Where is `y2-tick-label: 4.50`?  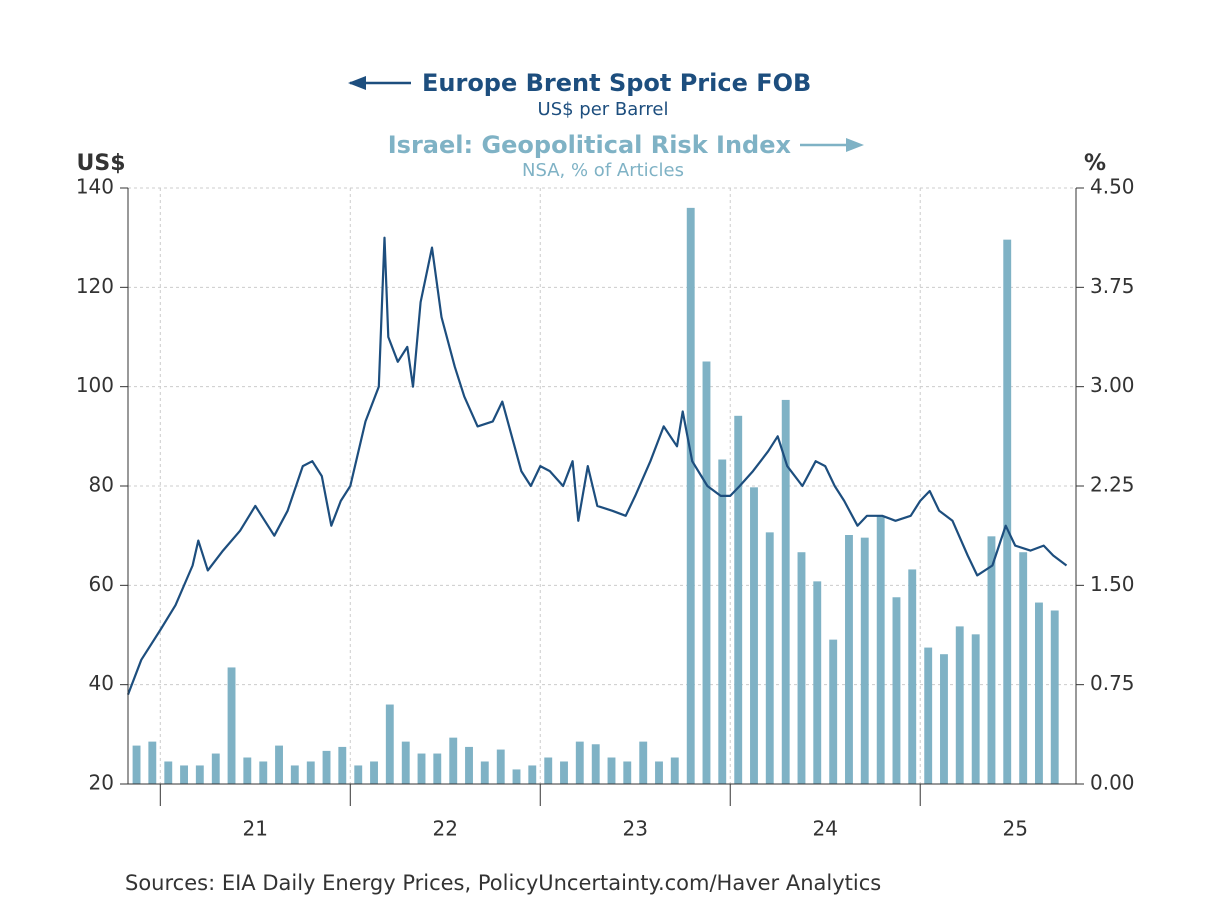
y2-tick-label: 4.50 is located at coordinates (1112, 187).